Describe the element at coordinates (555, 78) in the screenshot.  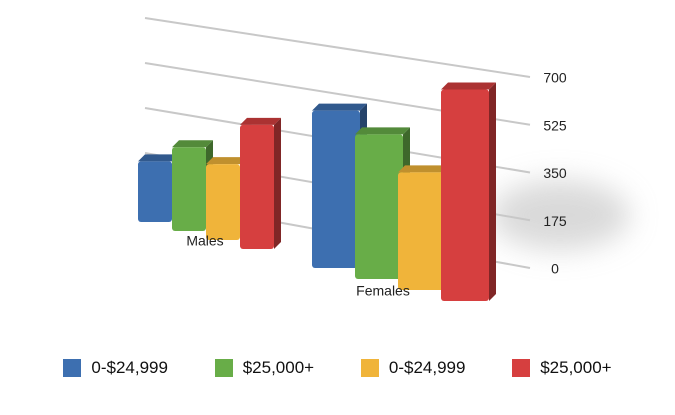
I see `y-tick-label: 700` at that location.